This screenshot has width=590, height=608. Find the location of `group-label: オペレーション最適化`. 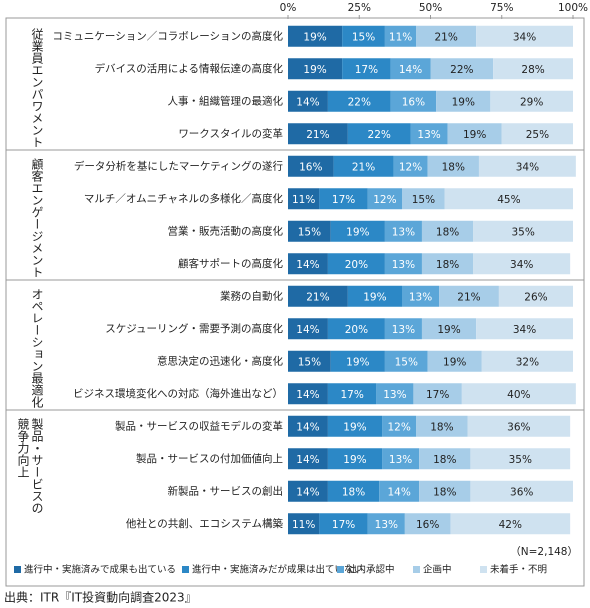

group-label: オペレーション最適化 is located at coordinates (37, 348).